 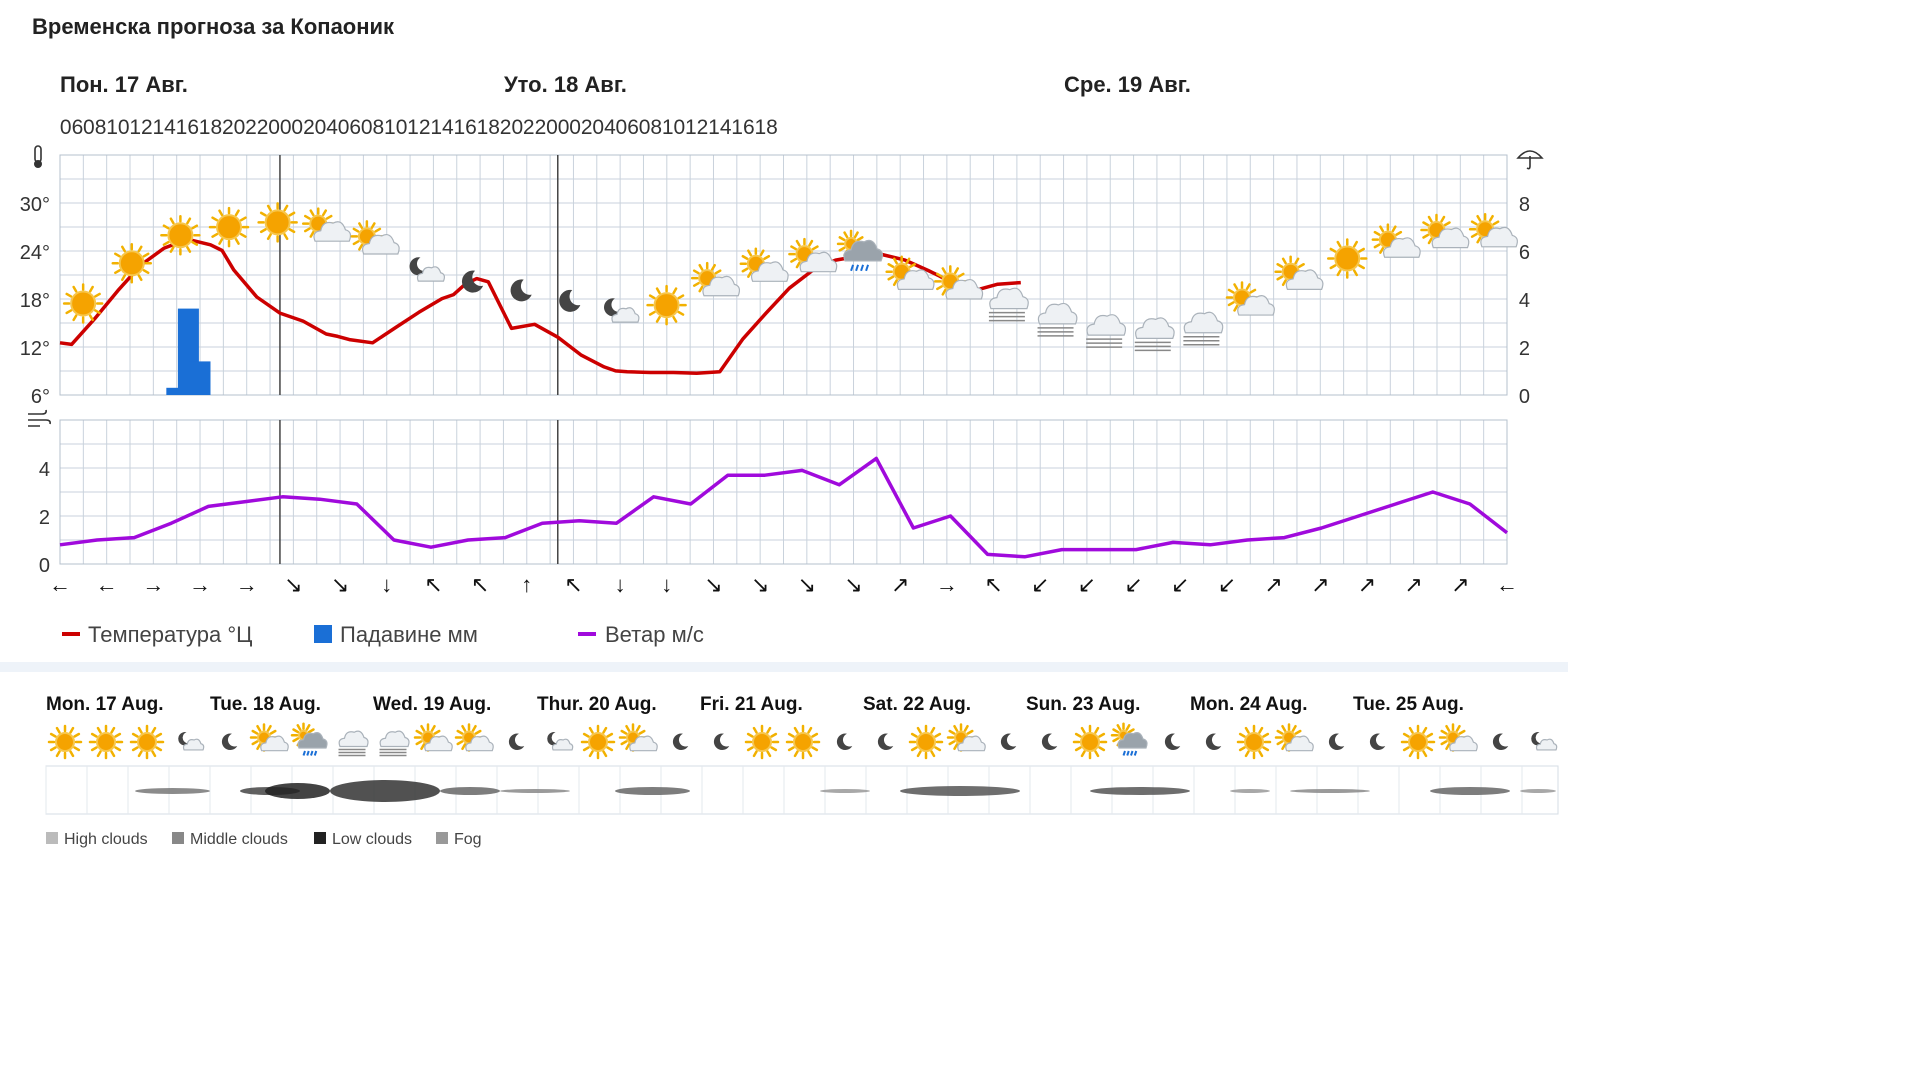 I want to click on hour-label: 20, so click(x=233, y=127).